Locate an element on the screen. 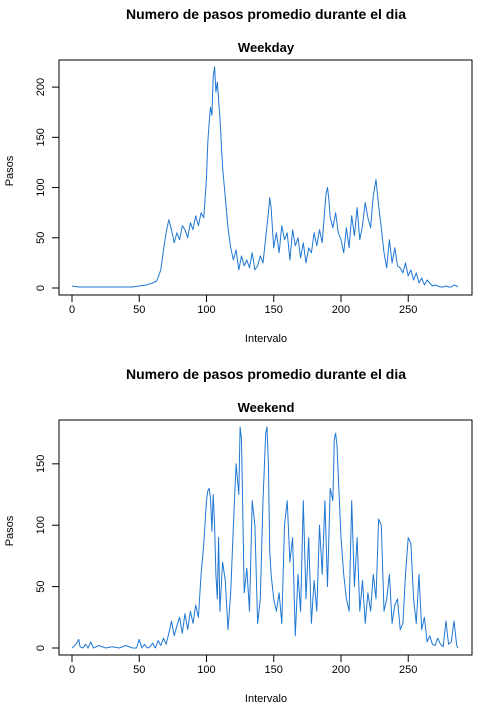 This screenshot has height=720, width=504. chart-subtitle: Weekend is located at coordinates (266, 407).